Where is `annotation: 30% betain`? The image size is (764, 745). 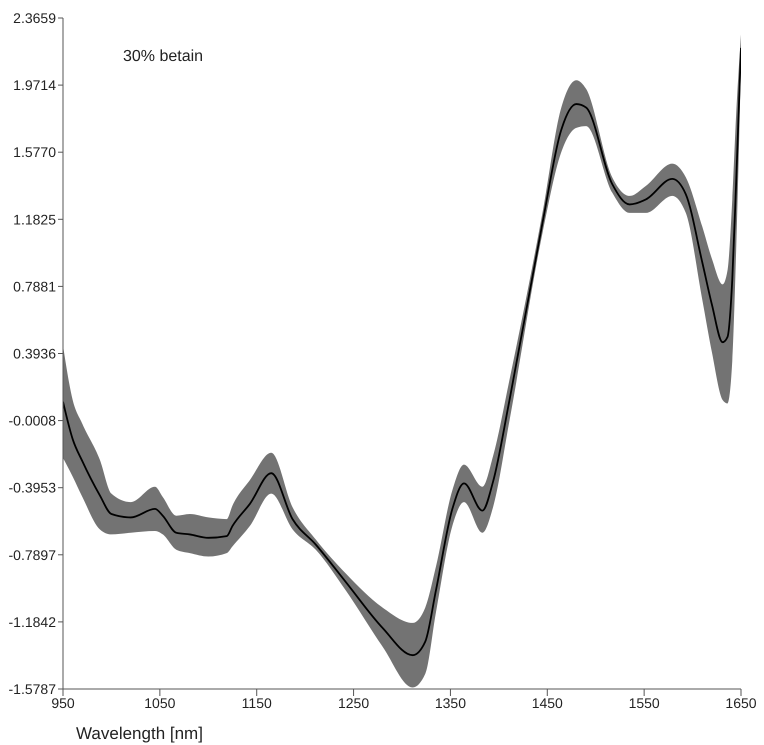
annotation: 30% betain is located at coordinates (163, 57).